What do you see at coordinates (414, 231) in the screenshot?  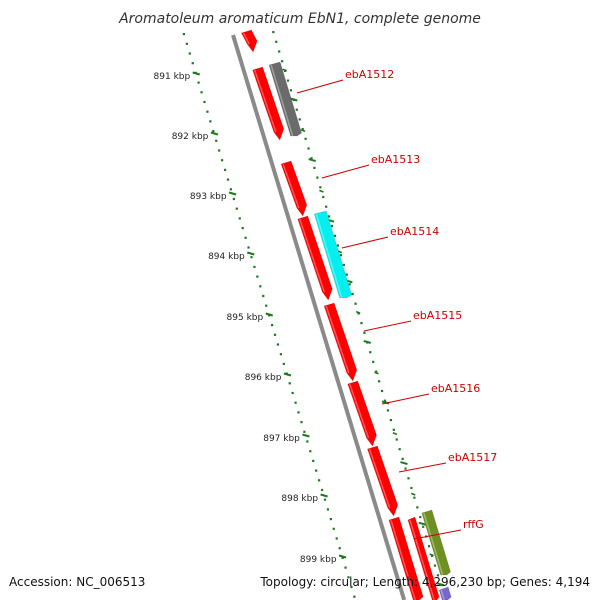 I see `gene-label: ebA1514` at bounding box center [414, 231].